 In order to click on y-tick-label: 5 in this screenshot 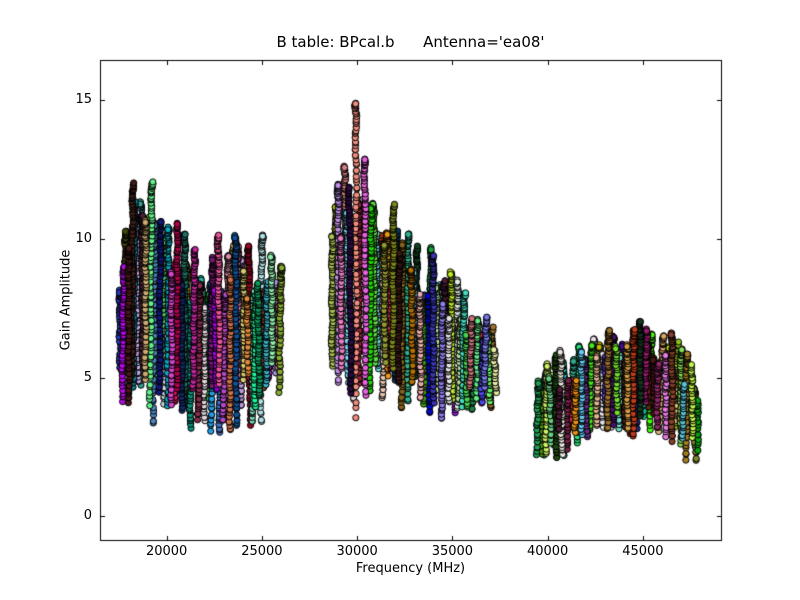, I will do `click(87, 377)`.